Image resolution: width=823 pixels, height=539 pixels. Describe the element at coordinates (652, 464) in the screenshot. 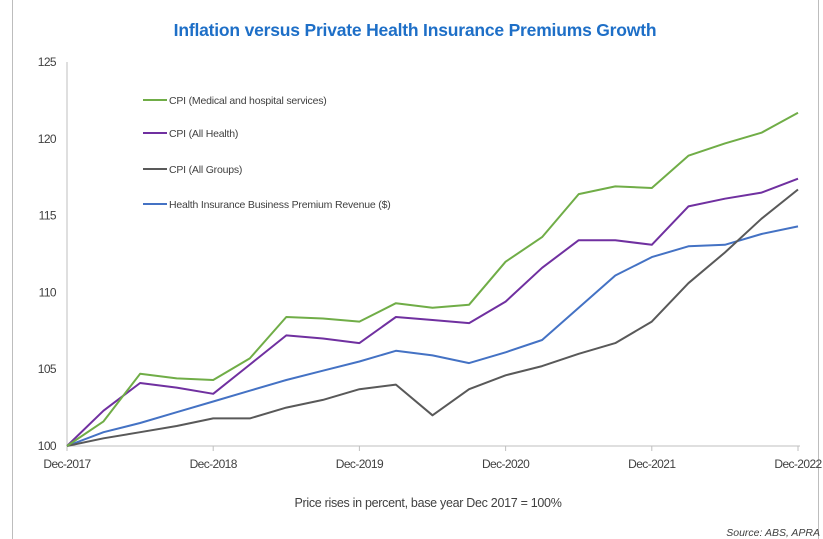

I see `x-tick-label: Dec-2021` at that location.